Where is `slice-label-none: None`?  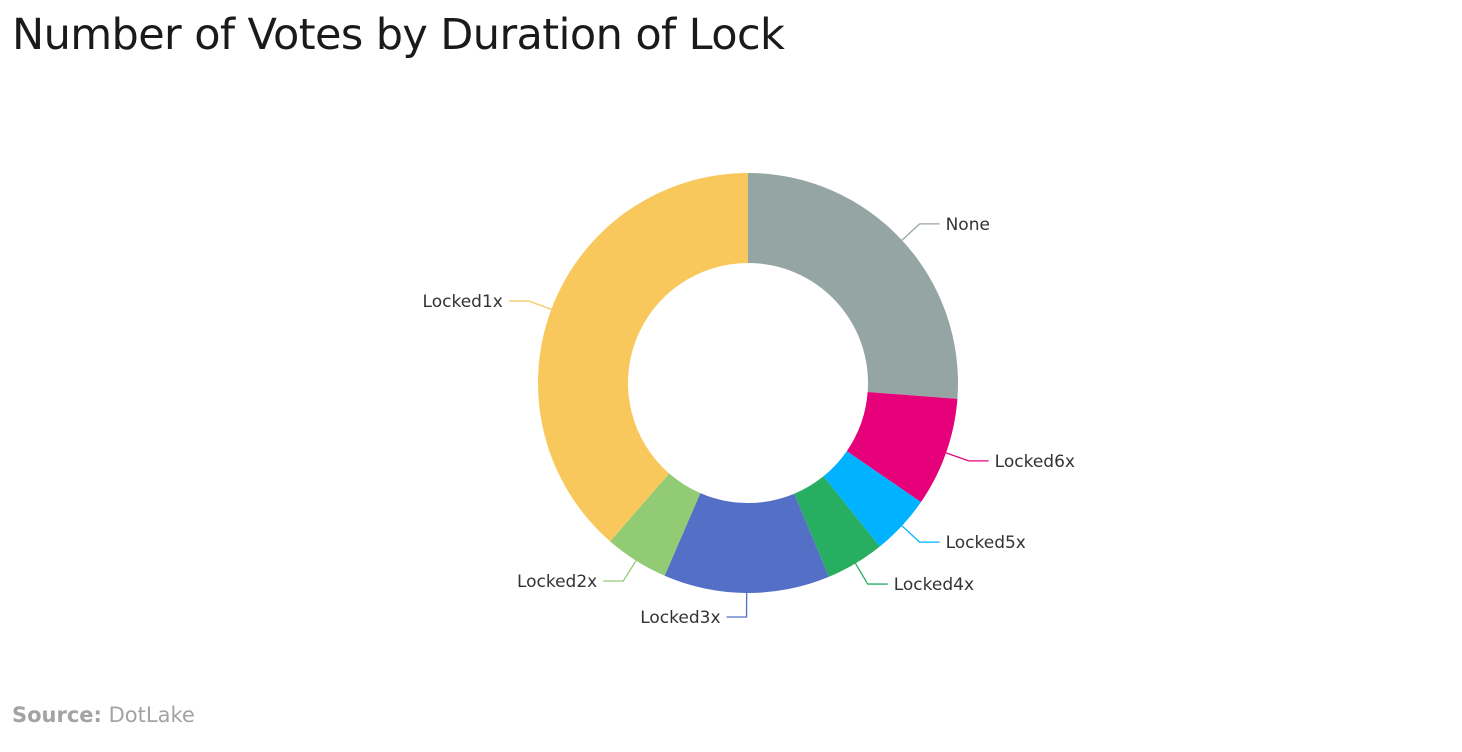
slice-label-none: None is located at coordinates (968, 225).